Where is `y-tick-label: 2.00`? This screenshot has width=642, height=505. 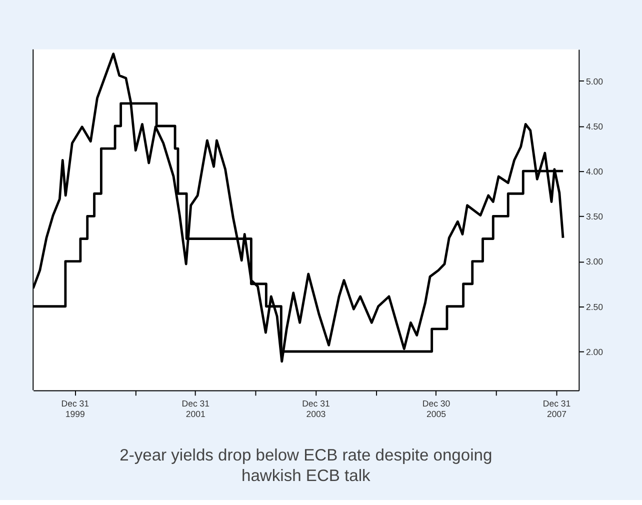
y-tick-label: 2.00 is located at coordinates (595, 351).